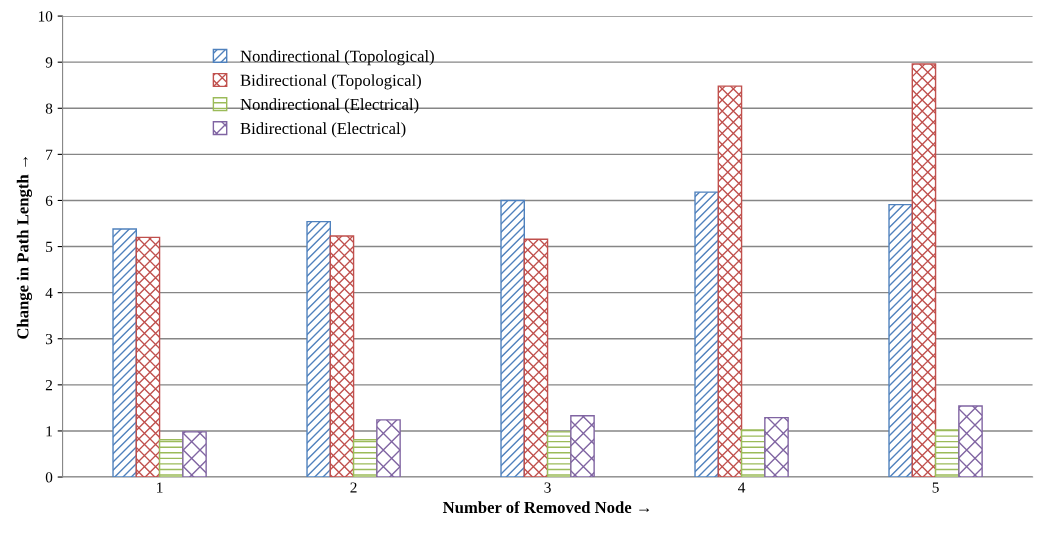 This screenshot has height=536, width=1043. Describe the element at coordinates (742, 487) in the screenshot. I see `x-tick-label: 4` at that location.